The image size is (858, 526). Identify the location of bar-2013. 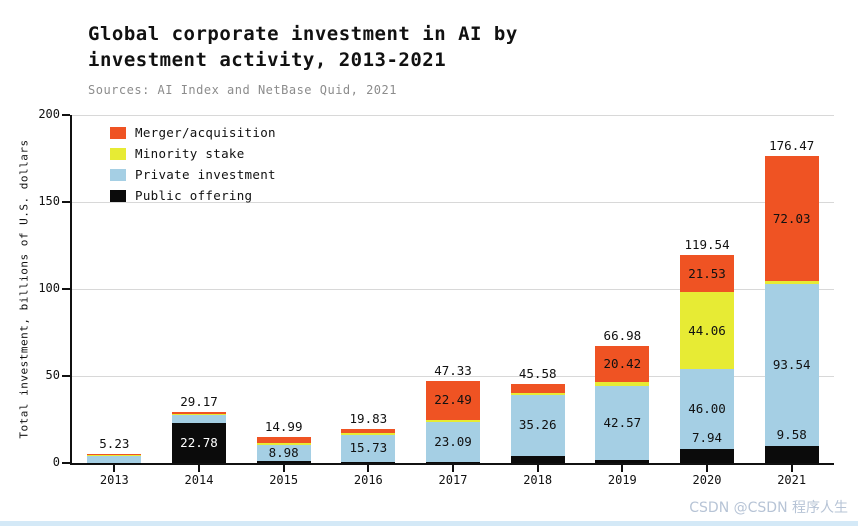
(114, 458).